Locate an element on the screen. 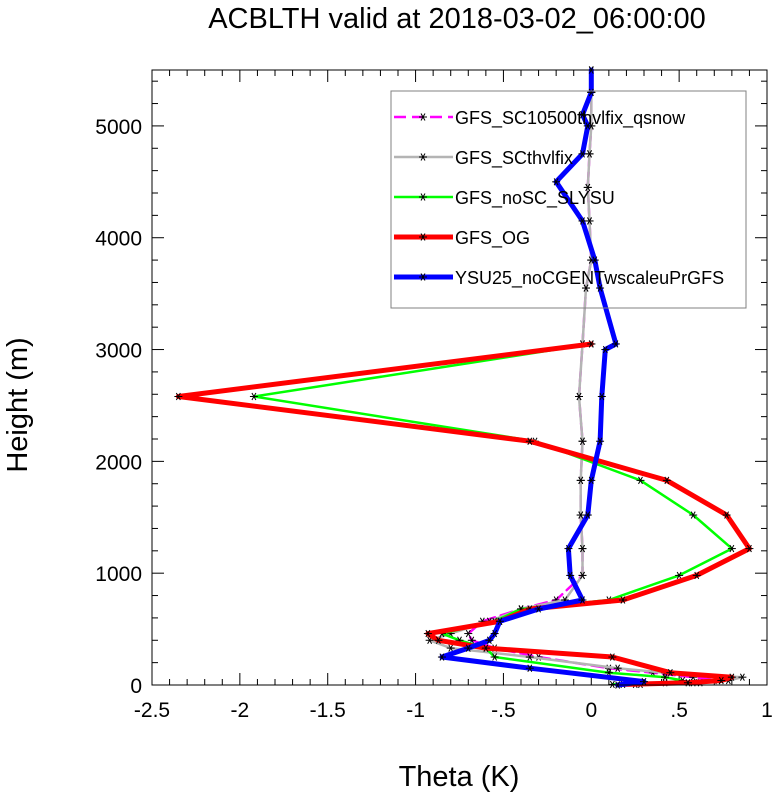 This screenshot has height=797, width=783. legend-box is located at coordinates (568, 199).